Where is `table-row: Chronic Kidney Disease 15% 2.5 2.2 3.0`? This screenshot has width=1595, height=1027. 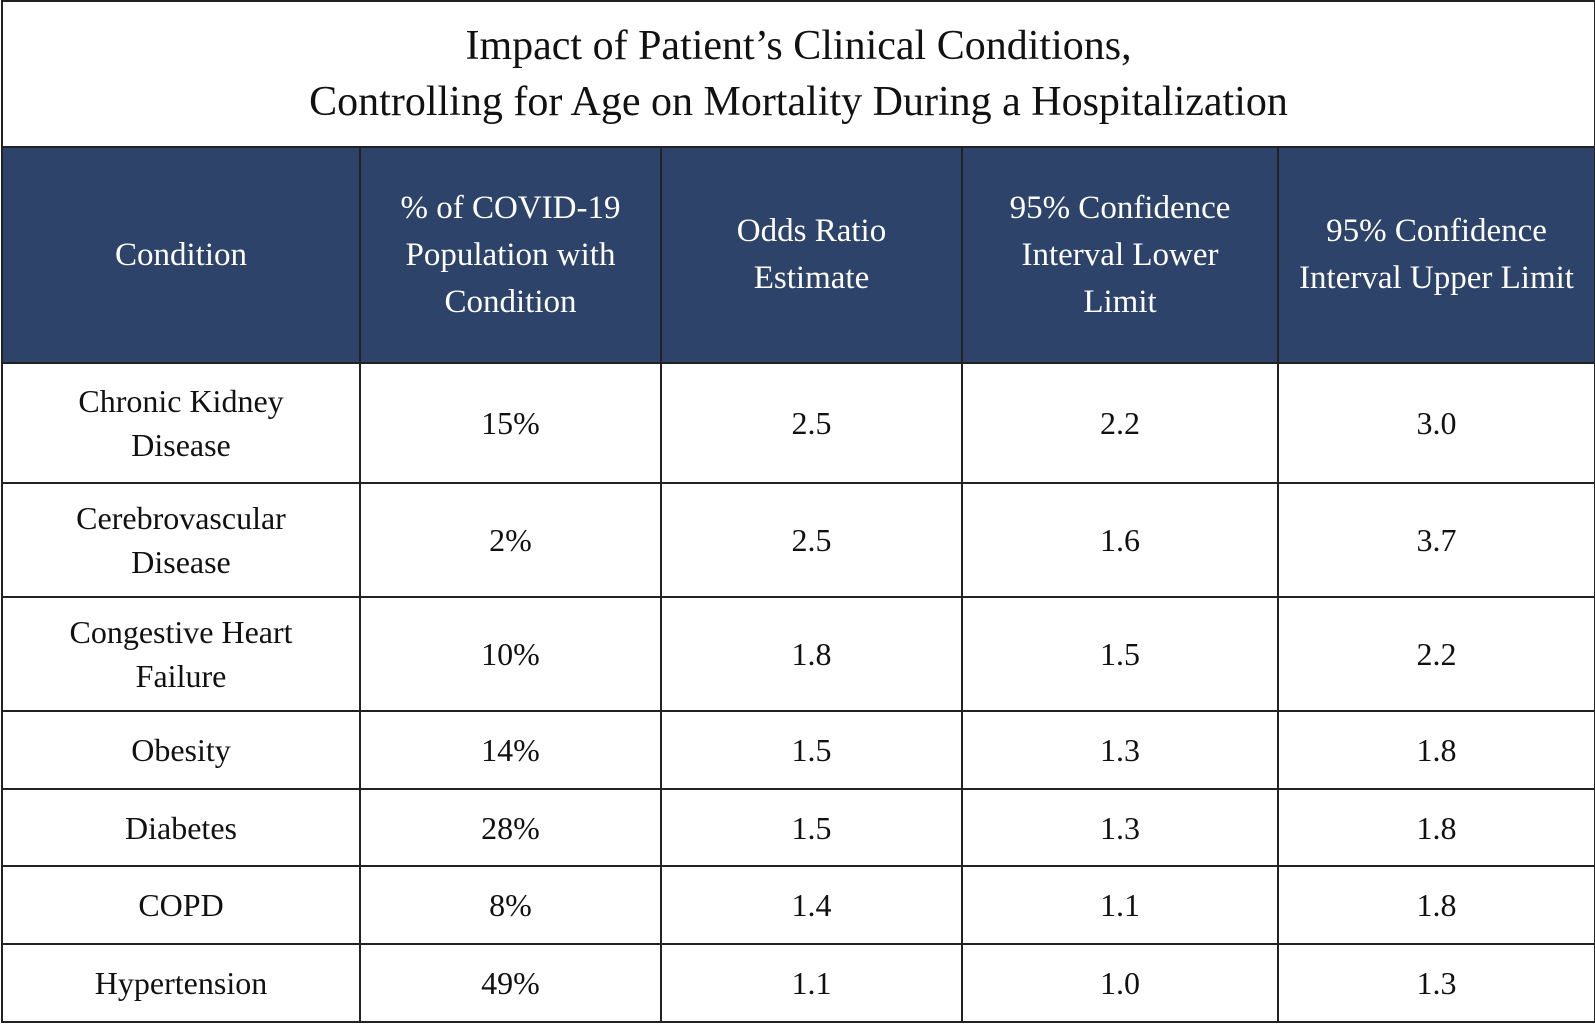 table-row: Chronic Kidney Disease 15% 2.5 2.2 3.0 is located at coordinates (798, 423).